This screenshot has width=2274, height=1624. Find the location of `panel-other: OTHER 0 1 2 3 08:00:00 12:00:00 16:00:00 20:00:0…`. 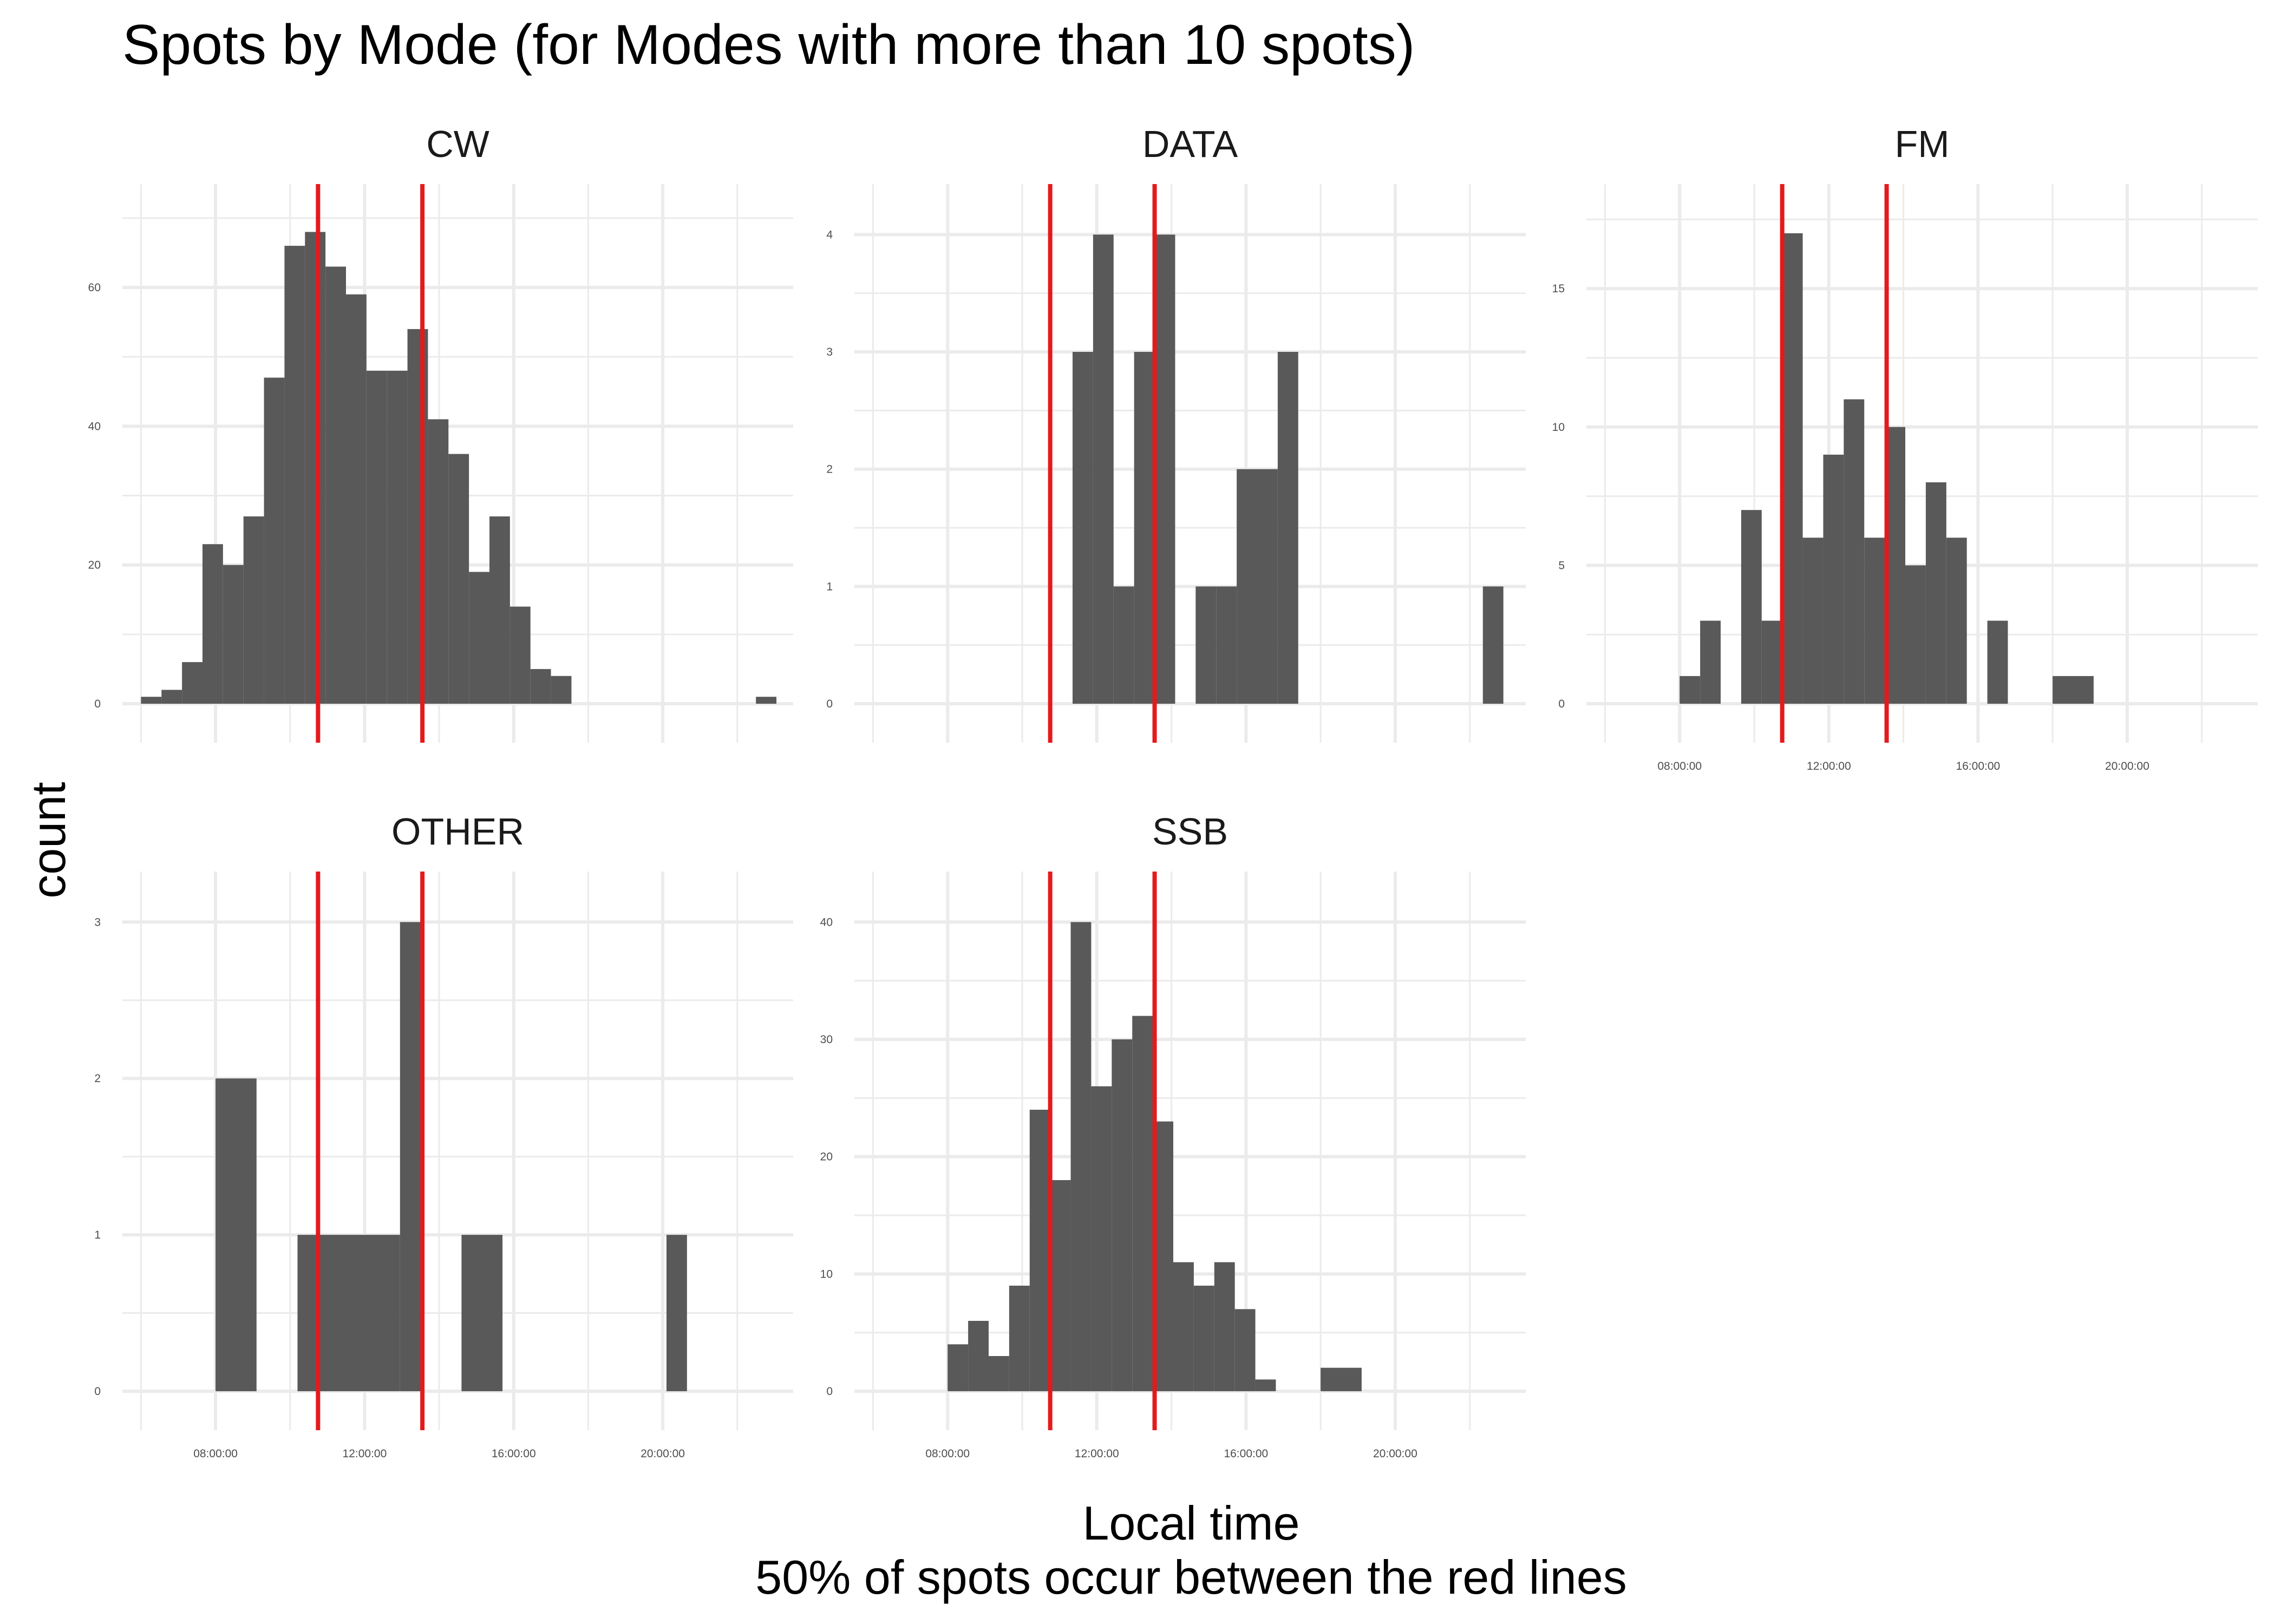

panel-other: OTHER 0 1 2 3 08:00:00 12:00:00 16:00:00 20:00:0… is located at coordinates (444, 1135).